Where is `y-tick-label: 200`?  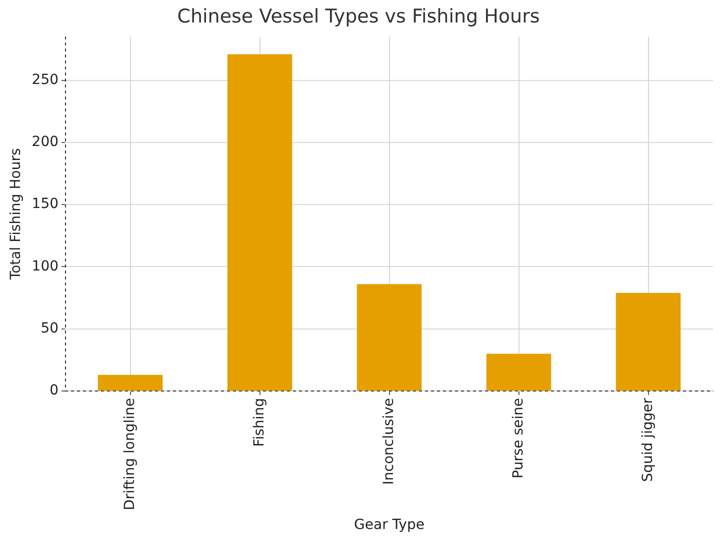
y-tick-label: 200 is located at coordinates (45, 142).